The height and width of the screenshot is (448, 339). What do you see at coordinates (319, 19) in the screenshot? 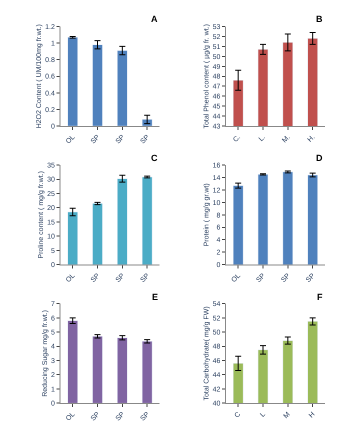
I see `chart-title: B` at bounding box center [319, 19].